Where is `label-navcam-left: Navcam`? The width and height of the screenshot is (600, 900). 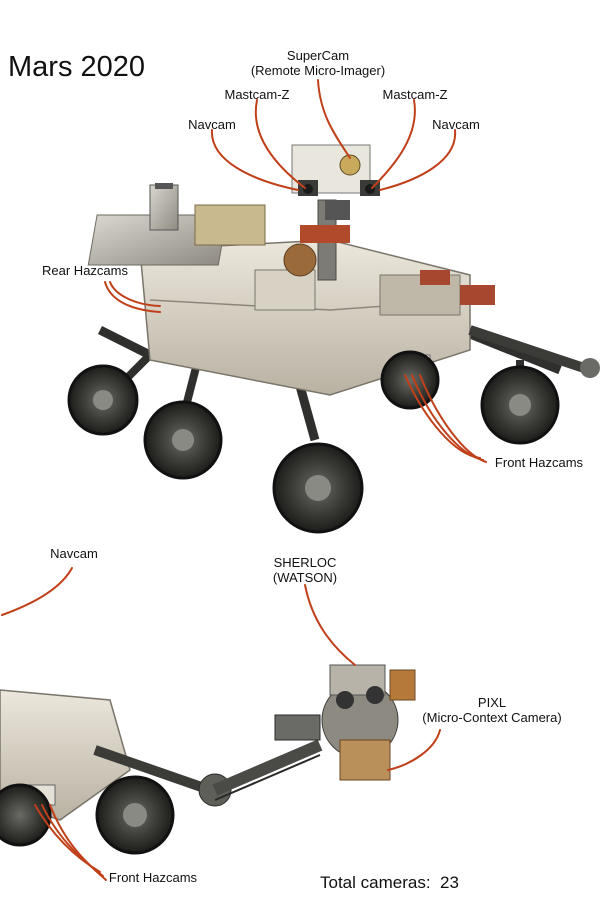
label-navcam-left: Navcam is located at coordinates (212, 124).